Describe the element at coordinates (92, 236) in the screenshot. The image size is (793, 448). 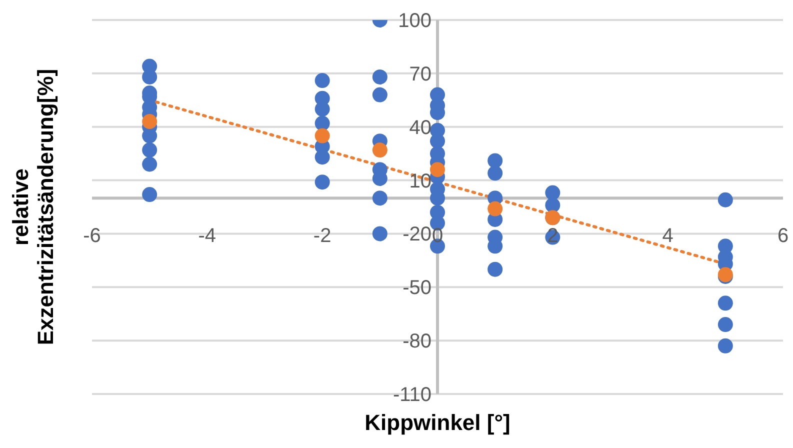
I see `x-tick-label: -6` at that location.